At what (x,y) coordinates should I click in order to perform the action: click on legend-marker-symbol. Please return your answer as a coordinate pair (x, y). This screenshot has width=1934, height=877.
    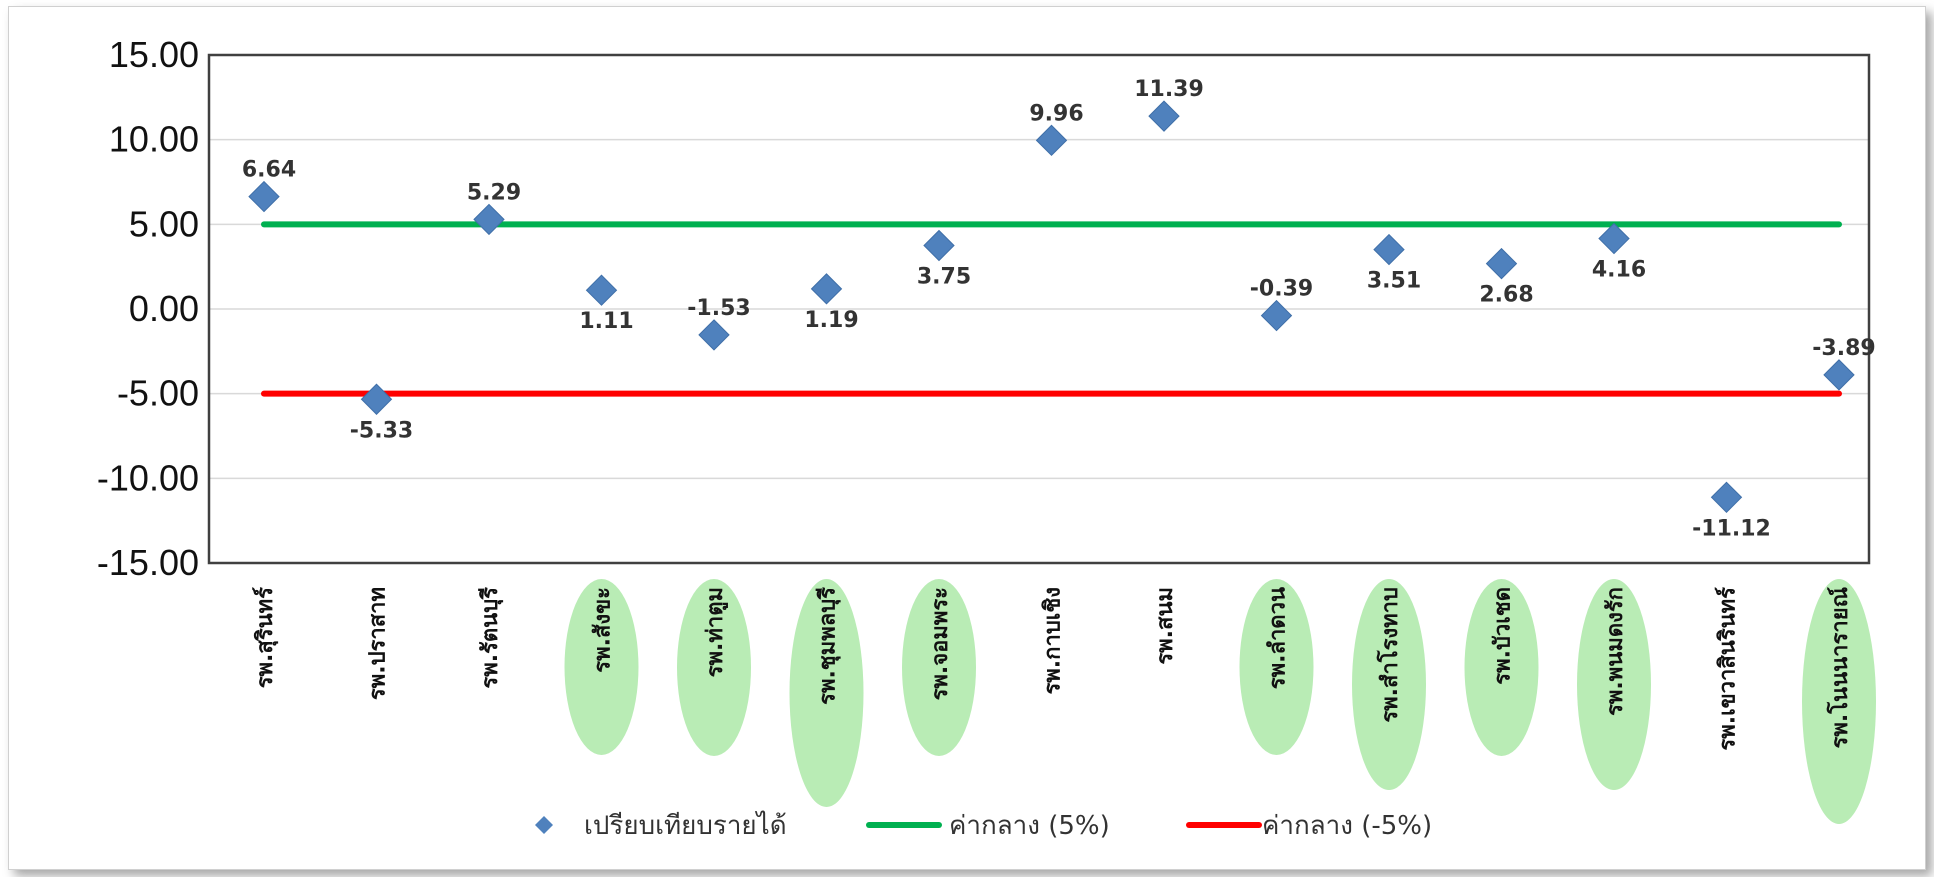
    Looking at the image, I should click on (544, 825).